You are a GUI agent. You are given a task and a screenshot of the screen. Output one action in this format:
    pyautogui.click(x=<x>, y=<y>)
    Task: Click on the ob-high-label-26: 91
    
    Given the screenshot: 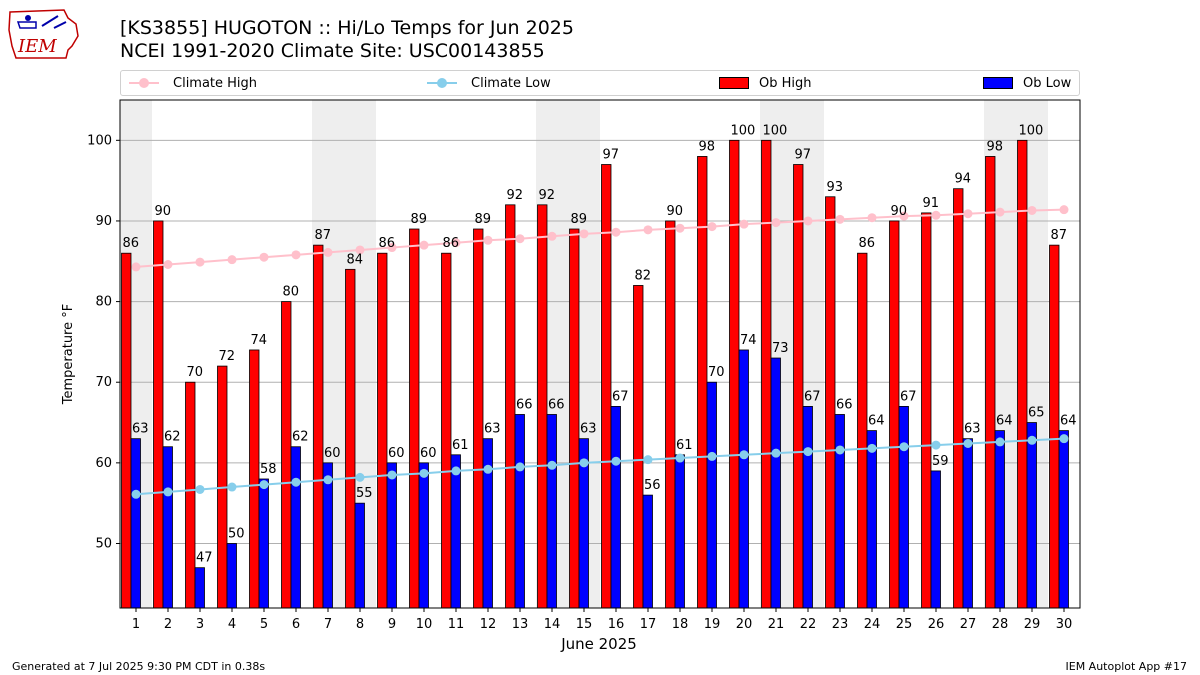 What is the action you would take?
    pyautogui.click(x=931, y=203)
    